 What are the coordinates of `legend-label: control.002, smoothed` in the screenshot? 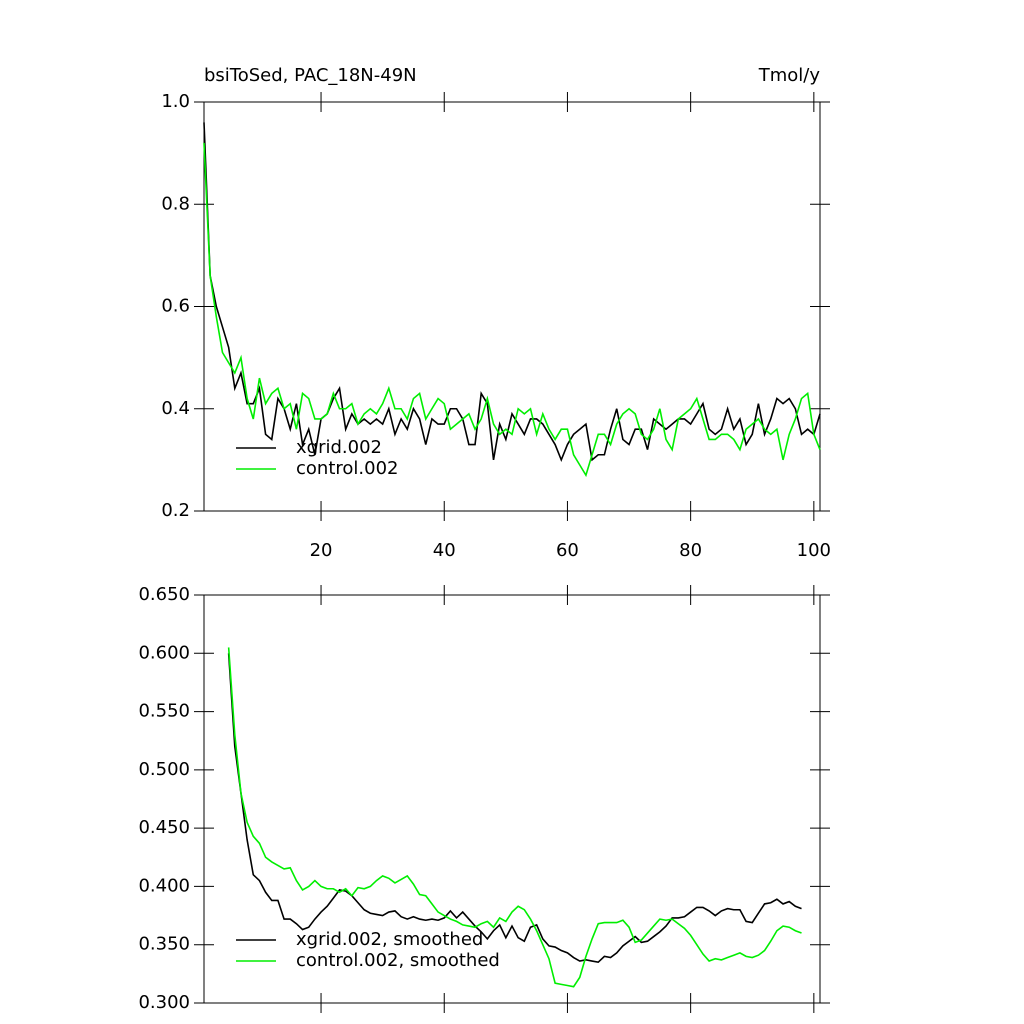 It's located at (398, 960).